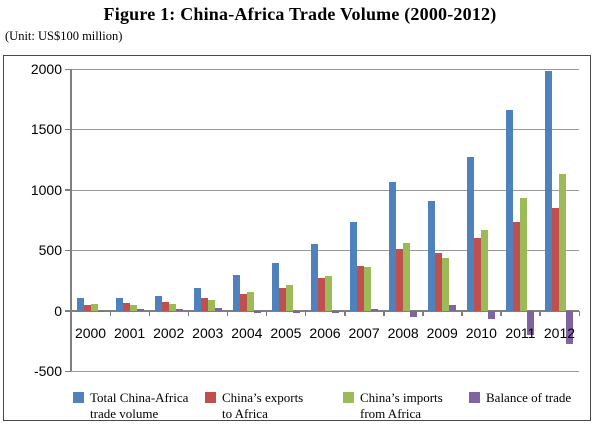 This screenshot has height=430, width=600. I want to click on bar-imports-2007, so click(368, 288).